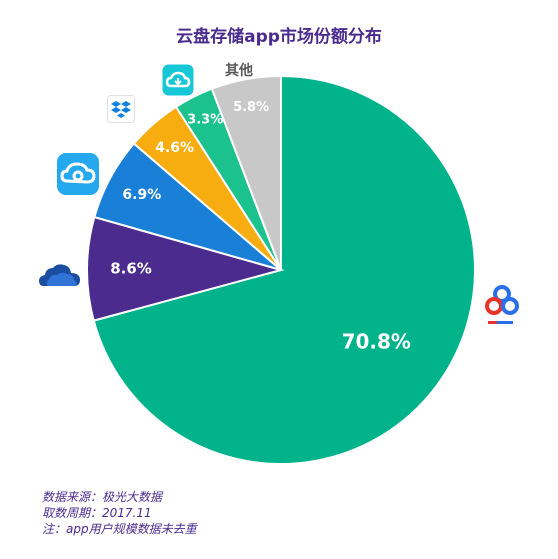  Describe the element at coordinates (131, 269) in the screenshot. I see `slice-data-label: 8.6%` at that location.